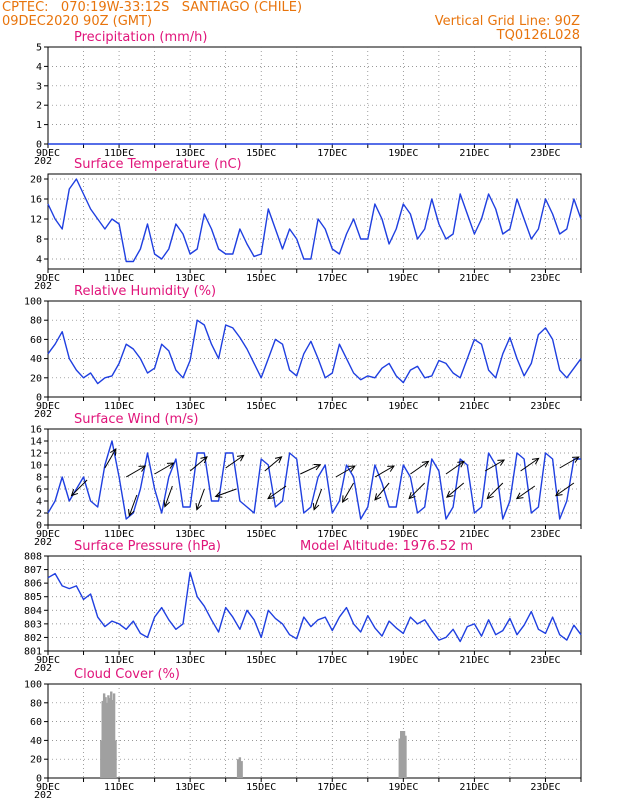  I want to click on y-tick-label: 80, so click(36, 321).